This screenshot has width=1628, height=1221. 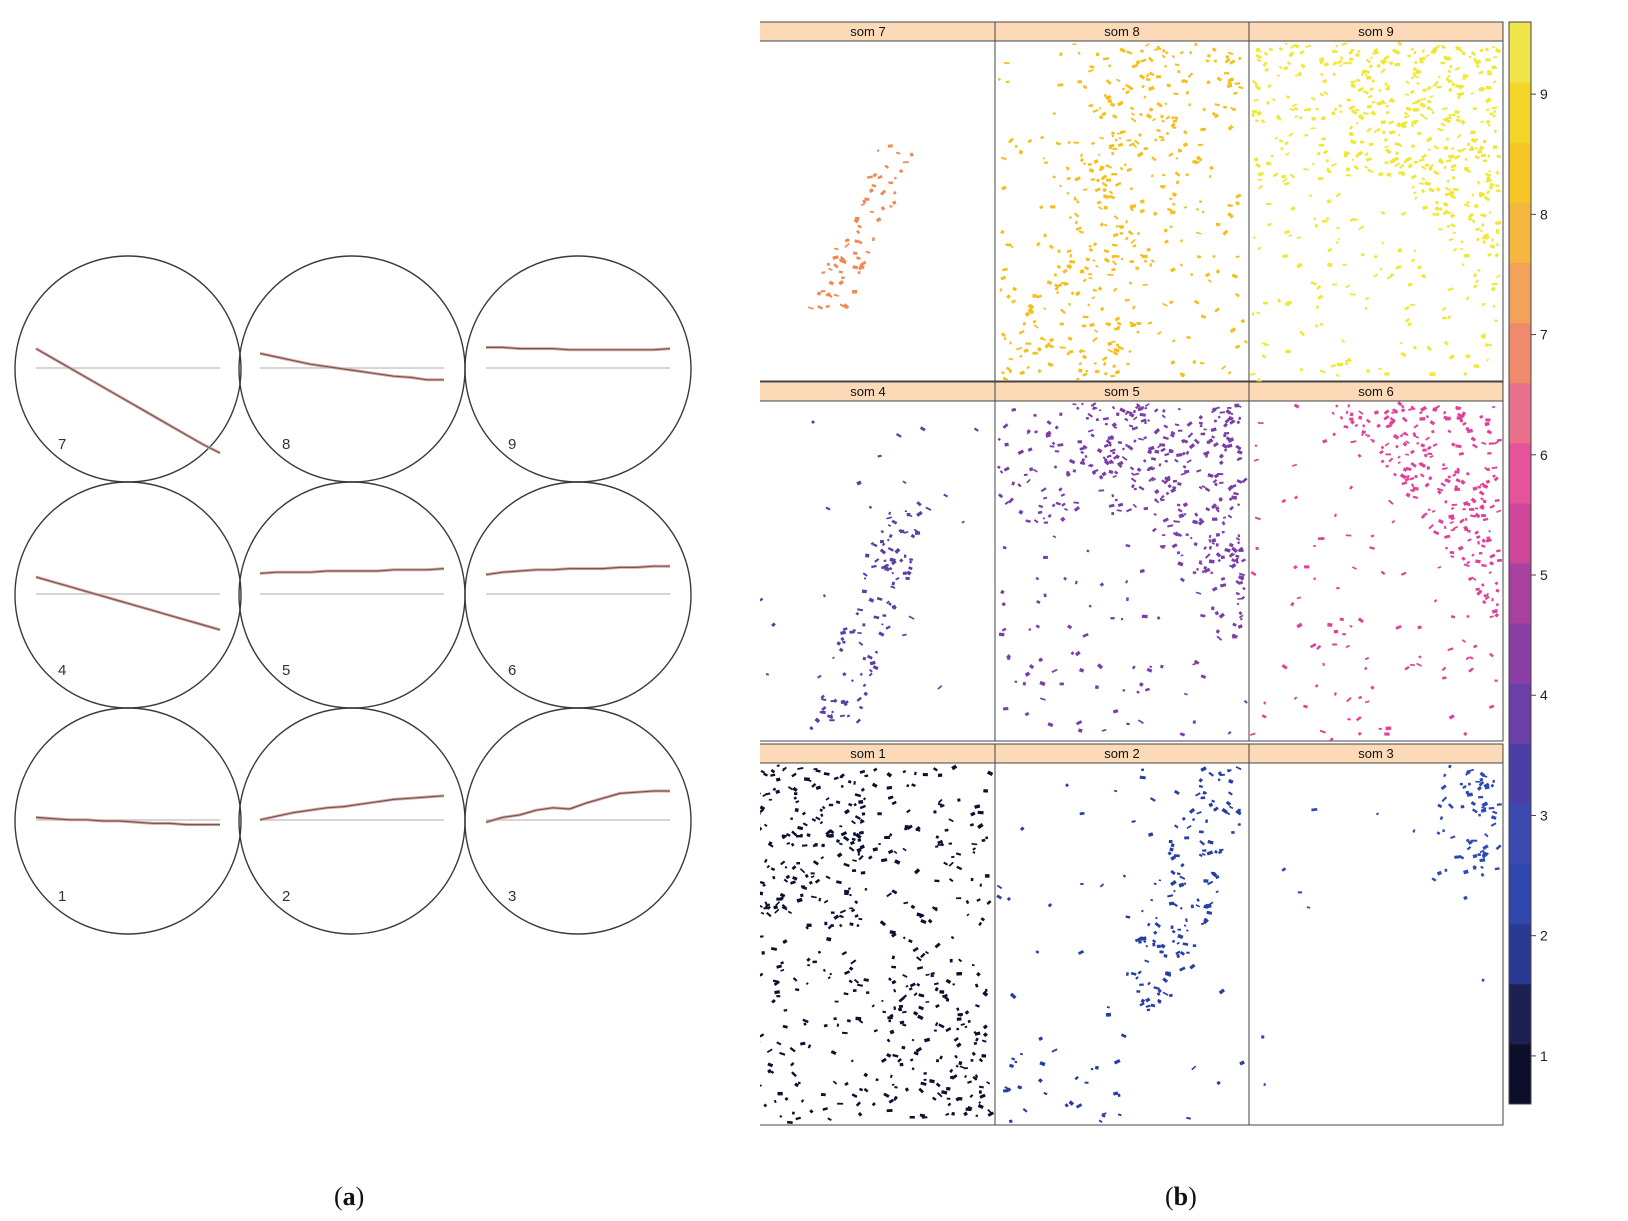 What do you see at coordinates (512, 896) in the screenshot?
I see `node-label: 3` at bounding box center [512, 896].